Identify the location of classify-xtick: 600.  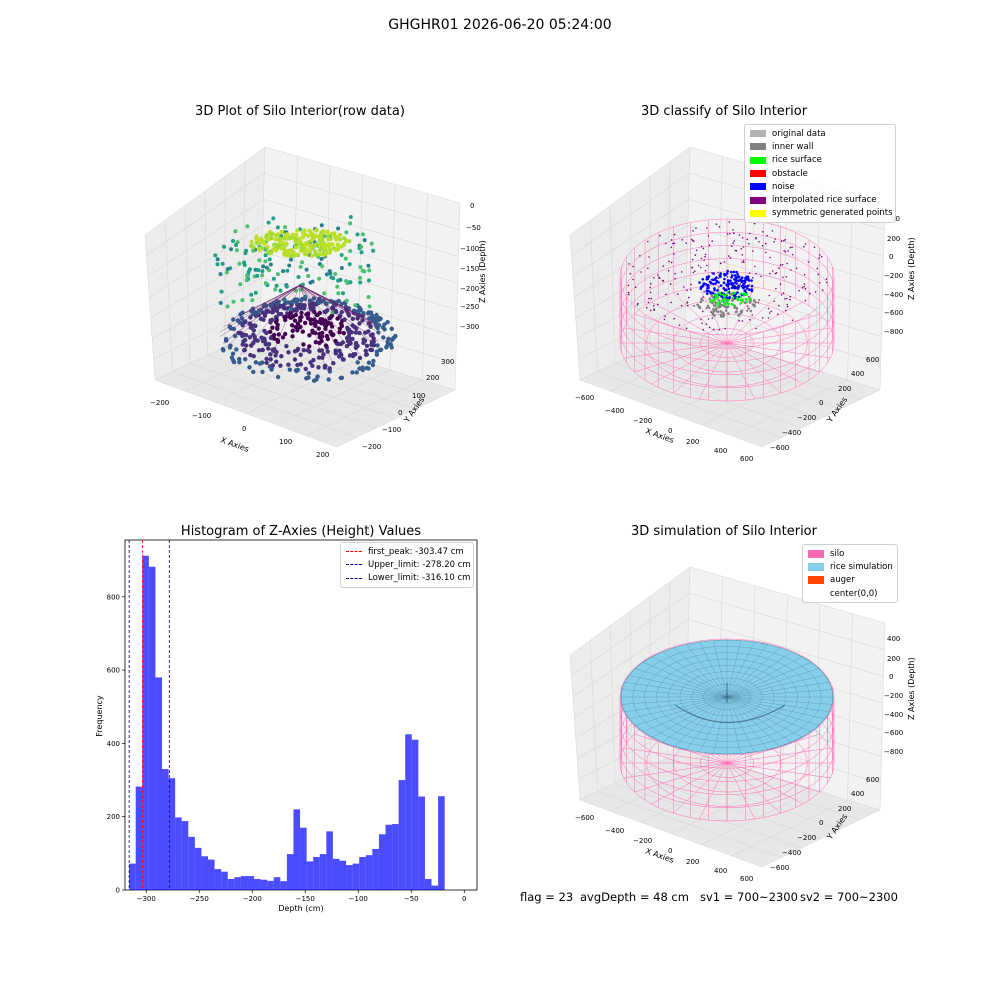
(746, 459).